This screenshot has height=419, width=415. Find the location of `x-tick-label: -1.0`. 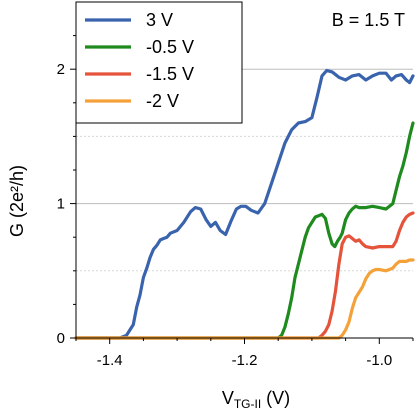

x-tick-label: -1.0 is located at coordinates (379, 360).